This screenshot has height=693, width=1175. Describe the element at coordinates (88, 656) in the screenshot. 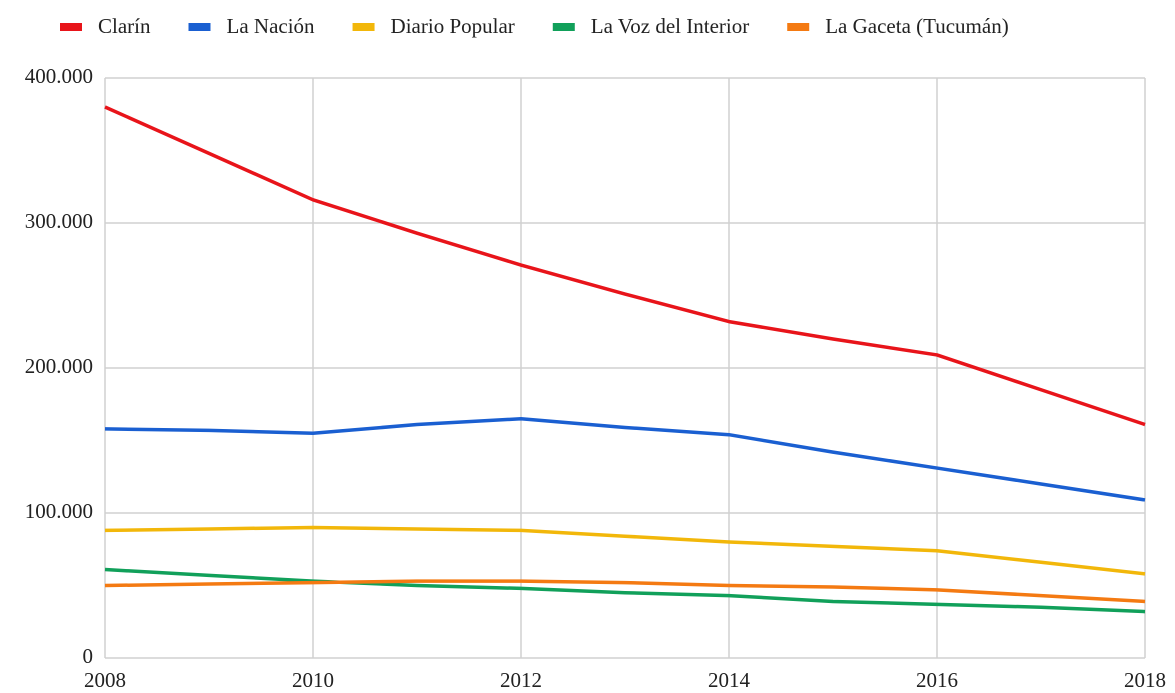

I see `y-tick-label: 0` at that location.